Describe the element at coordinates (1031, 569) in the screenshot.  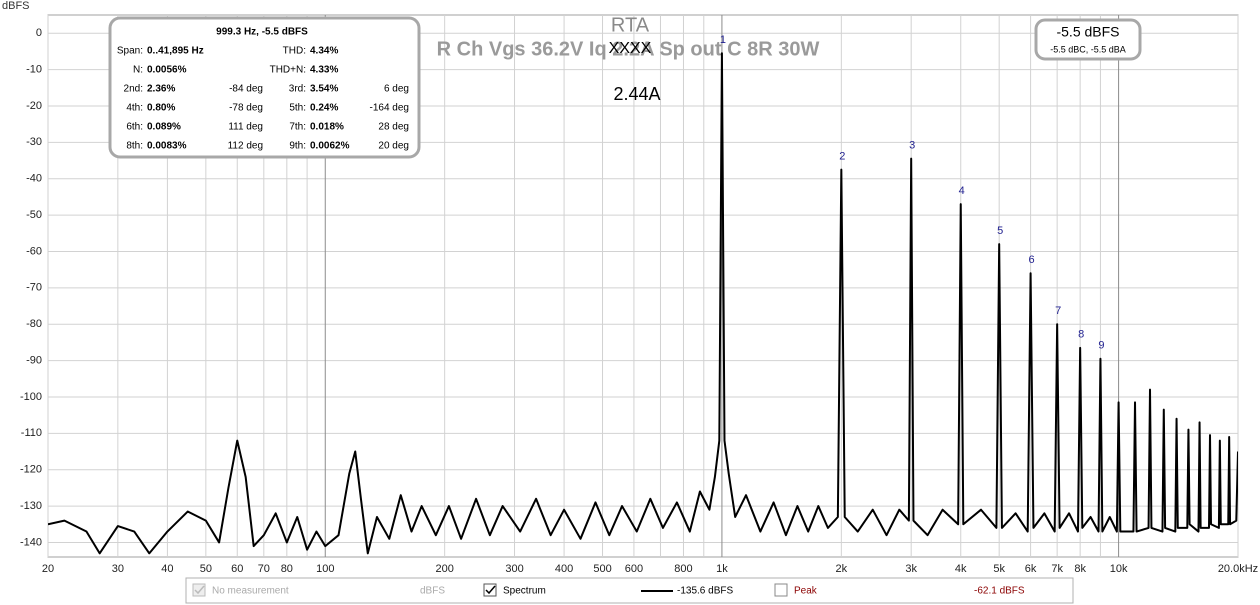
I see `x-tick-label: 6k` at that location.